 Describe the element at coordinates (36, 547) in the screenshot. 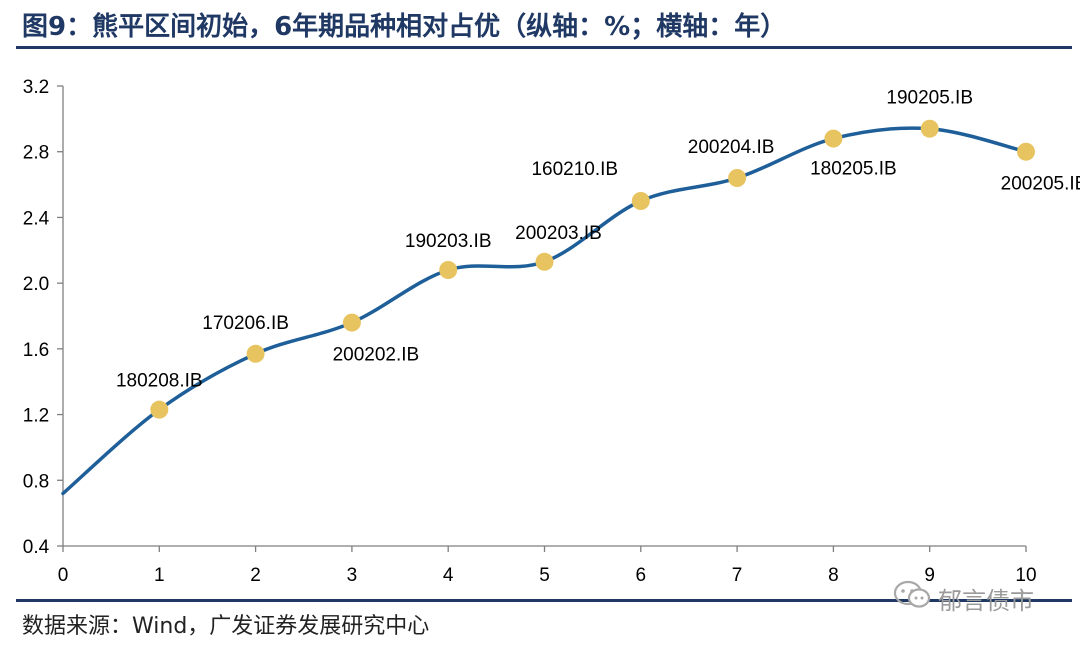

I see `y-tick-label: 0.4` at that location.